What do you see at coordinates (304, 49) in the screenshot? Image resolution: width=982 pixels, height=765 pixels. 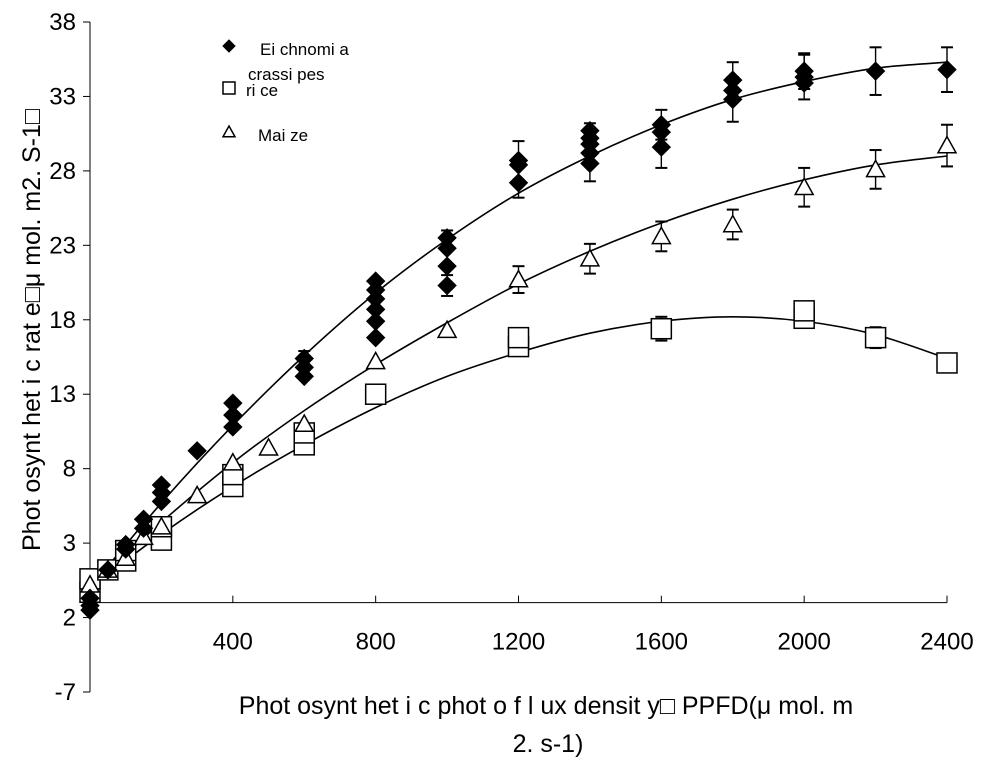 I see `legend-item-eichnomia: Ei chnomi a` at bounding box center [304, 49].